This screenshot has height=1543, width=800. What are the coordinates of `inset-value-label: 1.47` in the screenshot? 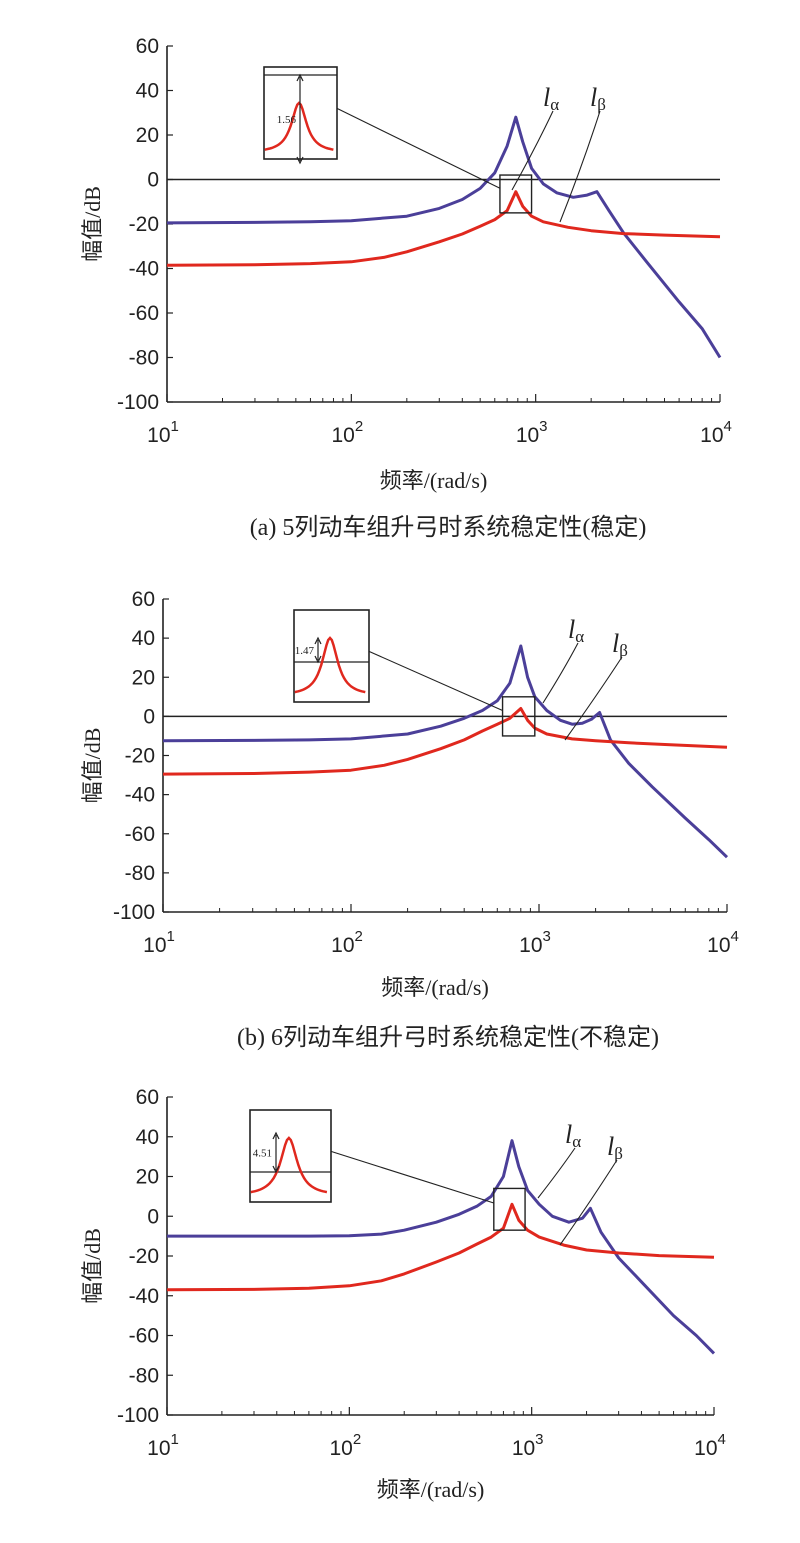 It's located at (305, 651).